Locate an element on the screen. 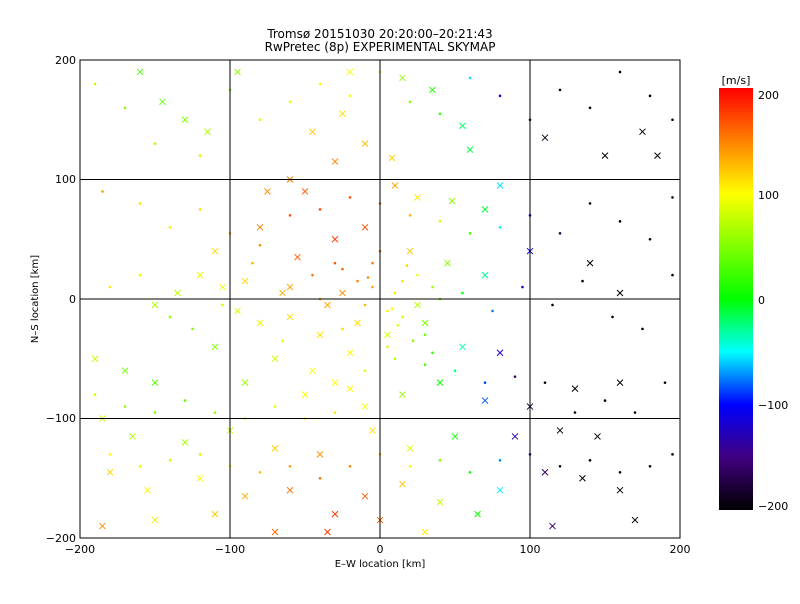 The image size is (800, 604). colorbar-tick: 200 is located at coordinates (768, 95).